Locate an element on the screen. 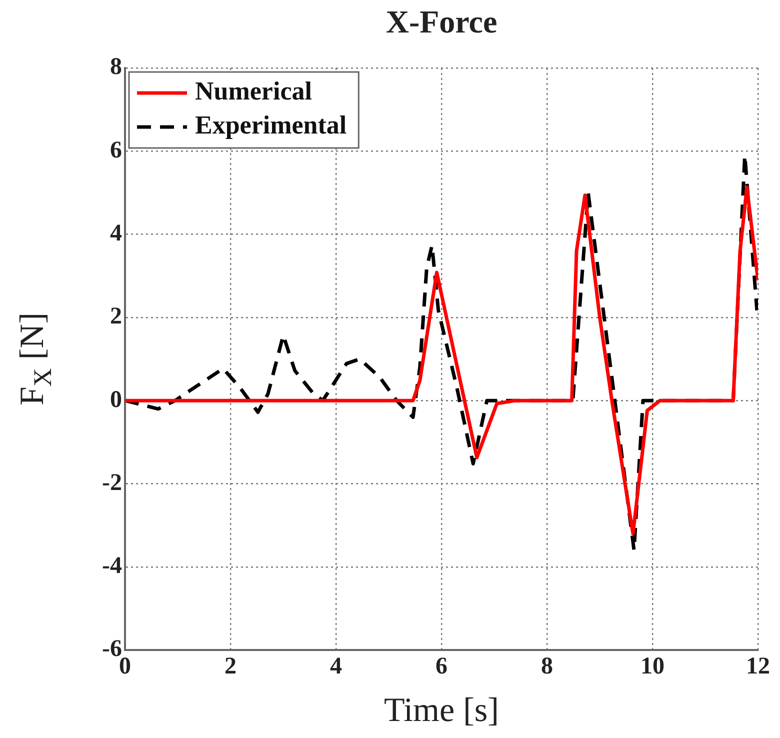 This screenshot has height=738, width=780. x-tick-label: 8 is located at coordinates (547, 667).